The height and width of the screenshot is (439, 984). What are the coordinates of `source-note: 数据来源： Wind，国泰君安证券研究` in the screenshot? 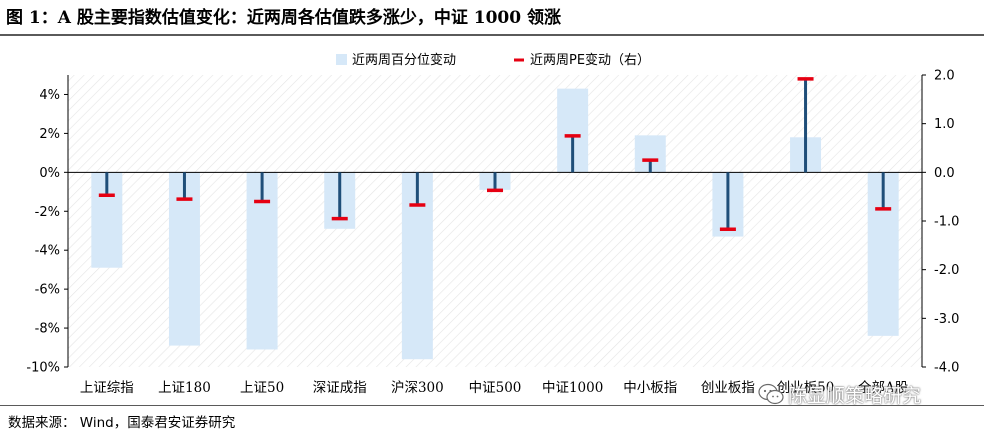 It's located at (122, 423).